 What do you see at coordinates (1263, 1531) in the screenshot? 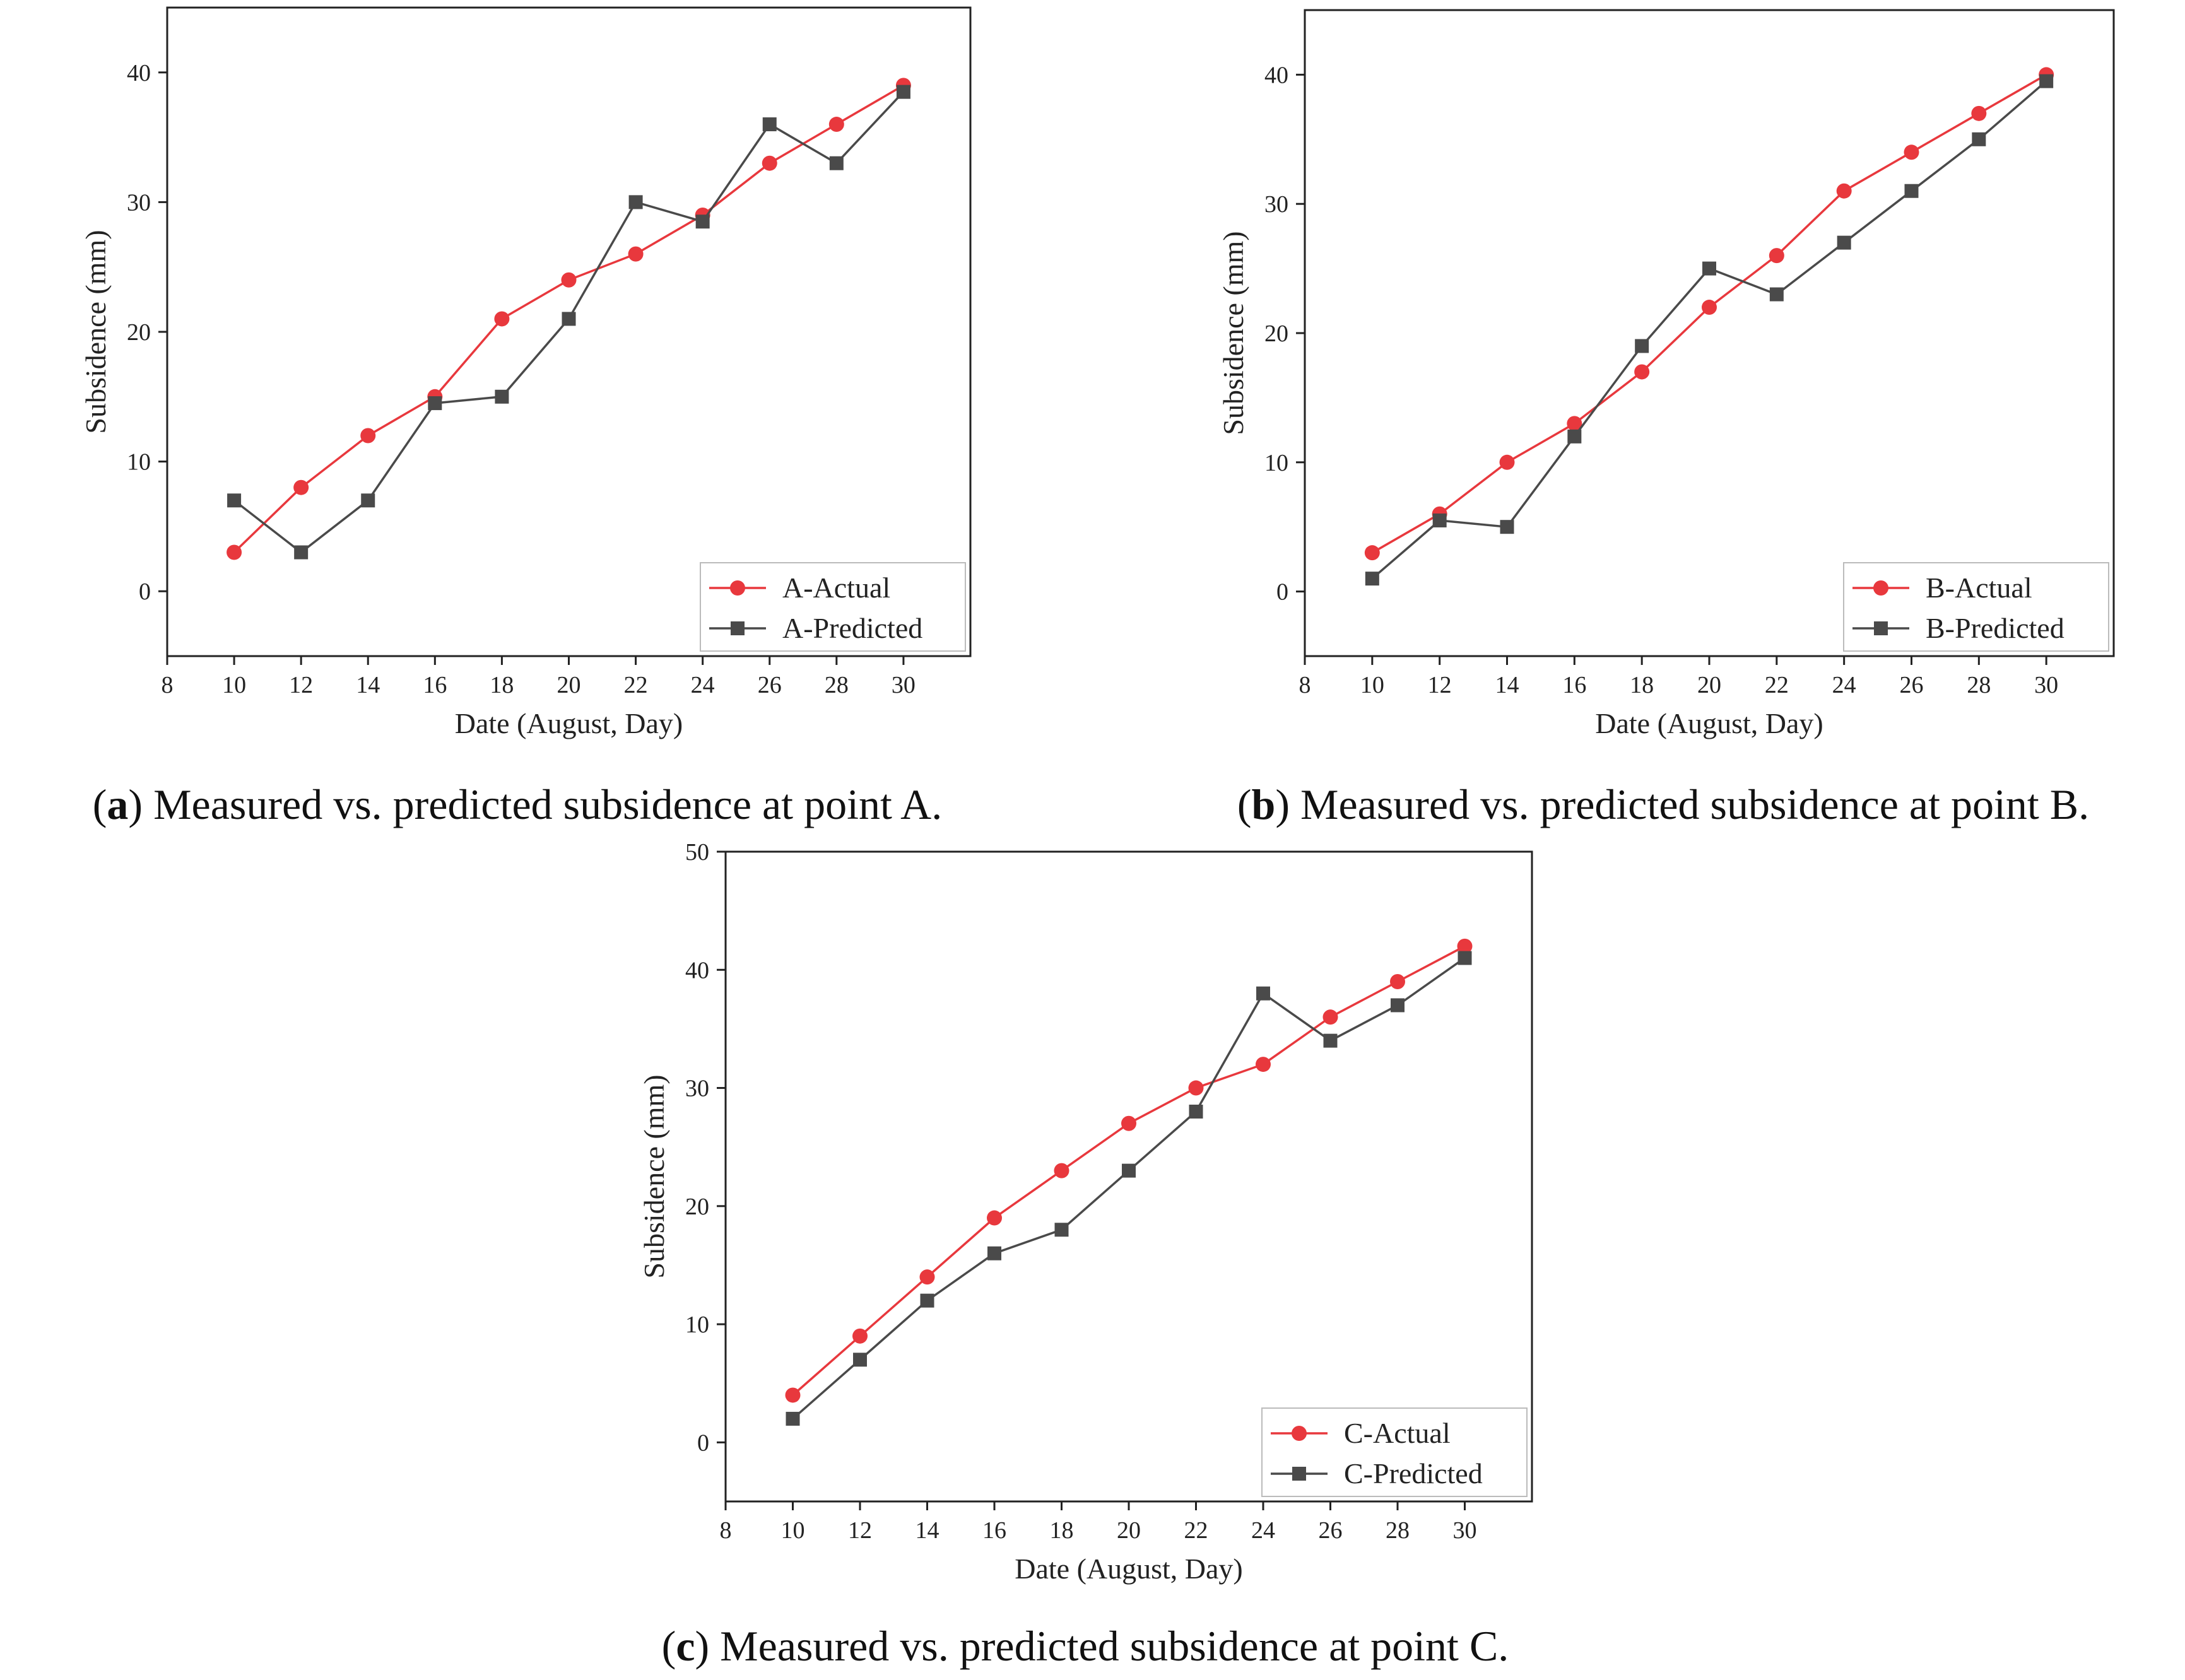
I see `chart-c-x-tick-label: 24` at bounding box center [1263, 1531].